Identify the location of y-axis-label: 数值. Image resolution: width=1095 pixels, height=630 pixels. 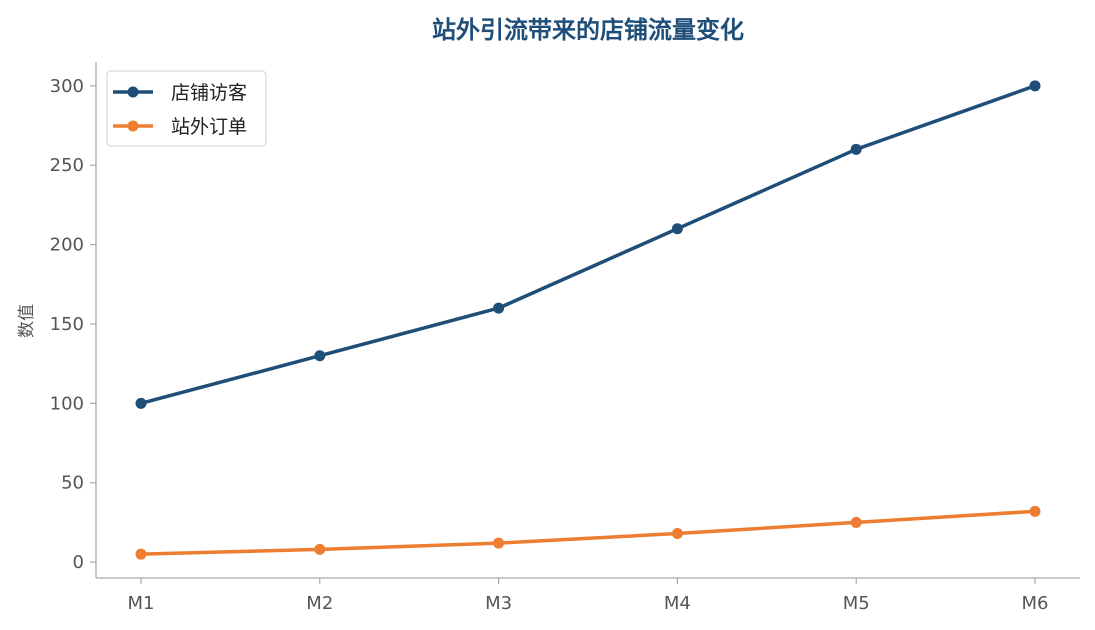
(27, 321).